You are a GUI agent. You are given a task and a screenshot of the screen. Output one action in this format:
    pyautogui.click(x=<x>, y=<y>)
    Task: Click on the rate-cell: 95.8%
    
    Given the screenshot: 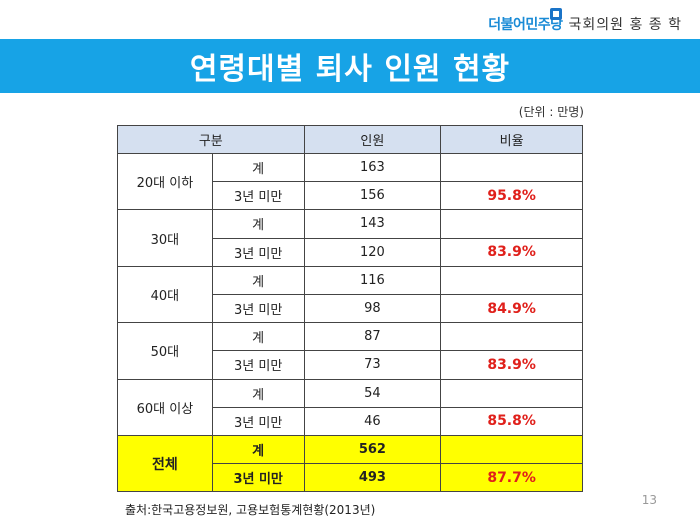 What is the action you would take?
    pyautogui.click(x=511, y=196)
    